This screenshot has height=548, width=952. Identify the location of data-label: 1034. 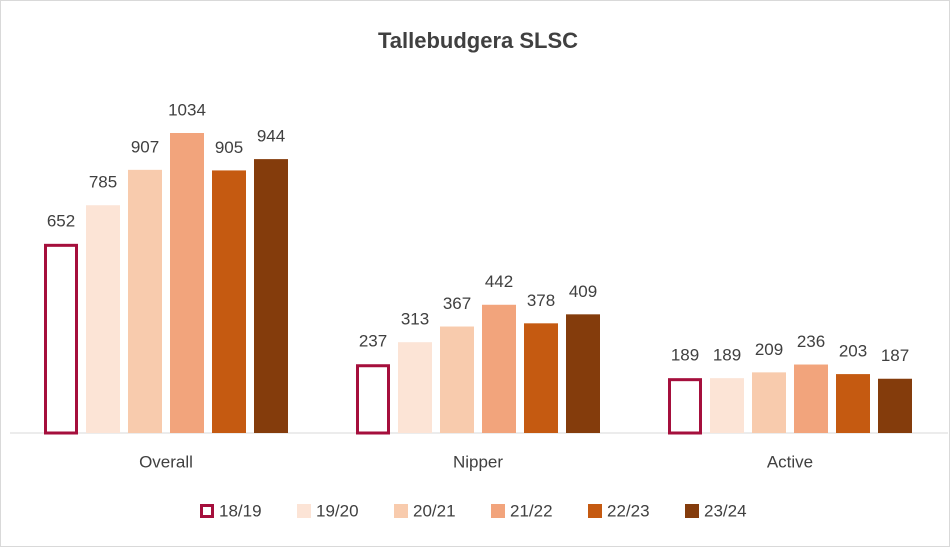
(187, 109).